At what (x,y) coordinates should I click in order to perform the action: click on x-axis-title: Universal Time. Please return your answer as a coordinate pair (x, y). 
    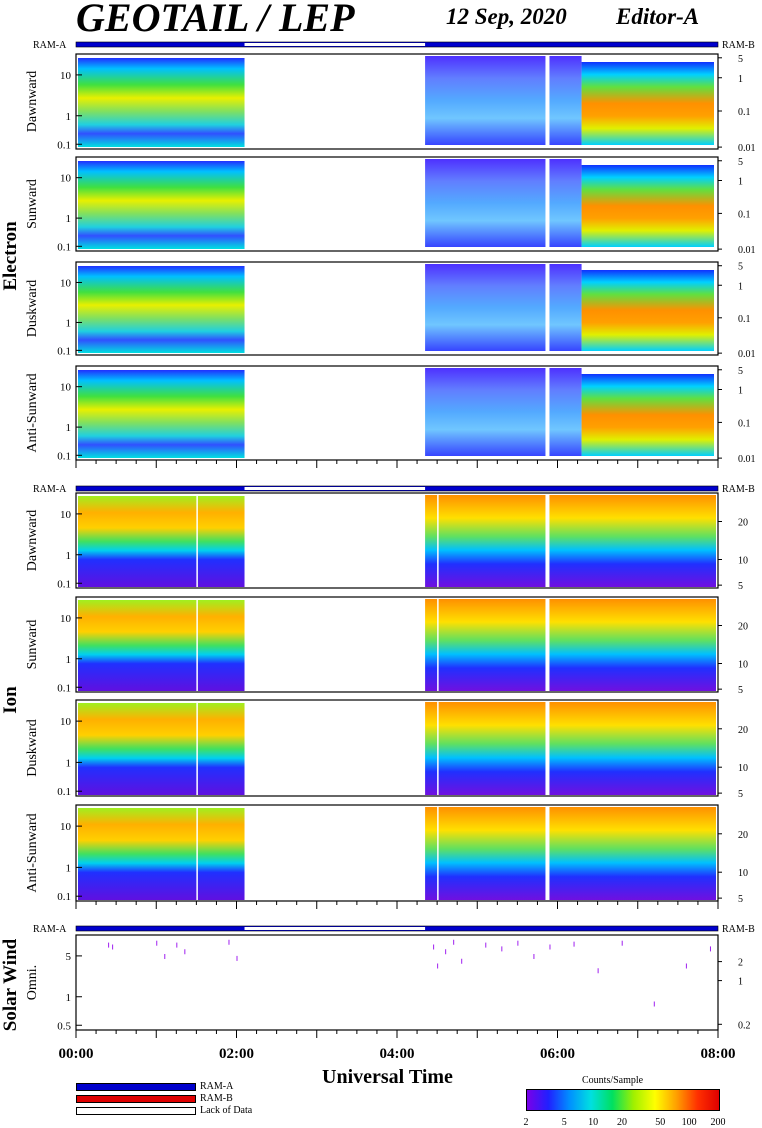
    Looking at the image, I should click on (387, 1077).